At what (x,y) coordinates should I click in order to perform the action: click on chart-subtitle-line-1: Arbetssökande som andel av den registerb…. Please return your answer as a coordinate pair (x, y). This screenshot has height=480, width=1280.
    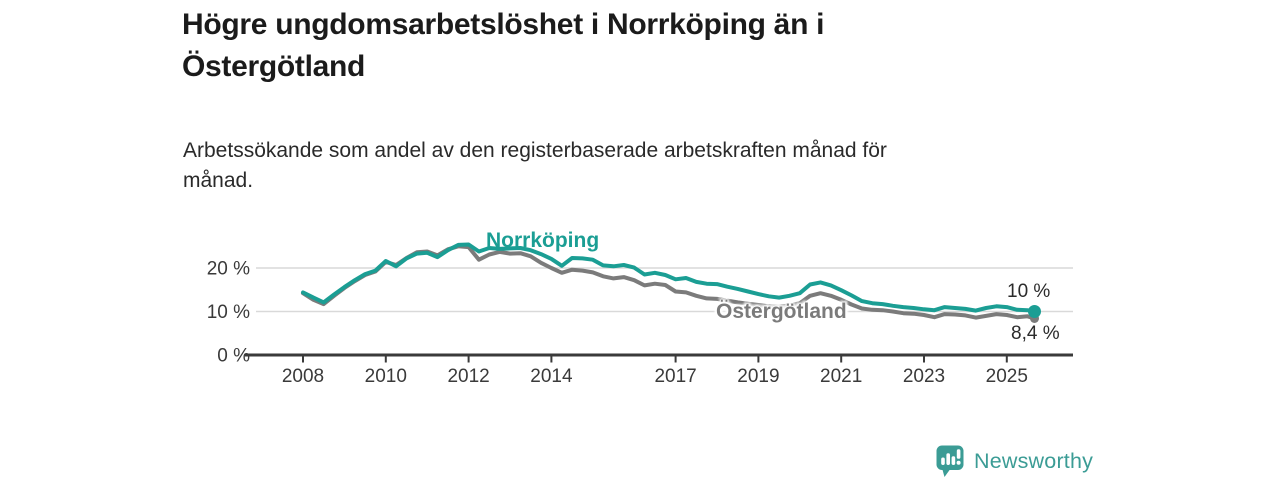
    Looking at the image, I should click on (535, 150).